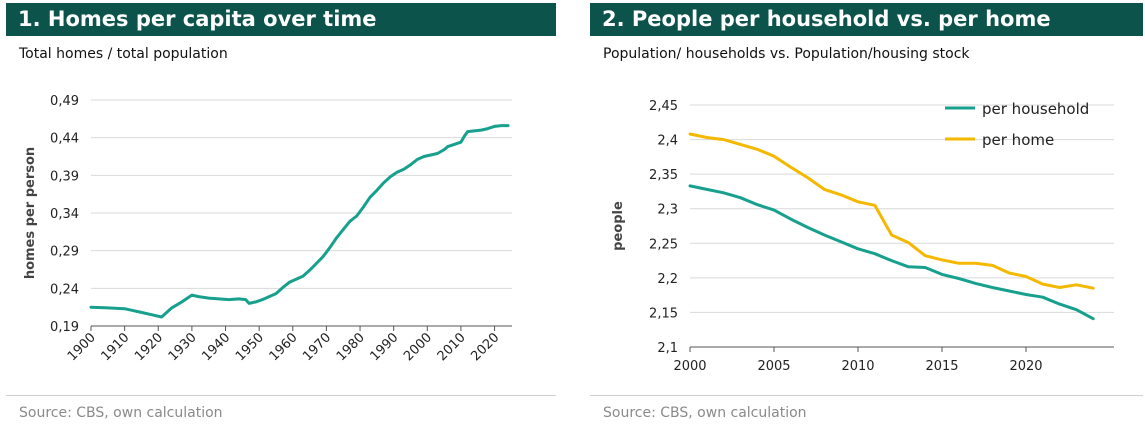 Image resolution: width=1145 pixels, height=428 pixels. What do you see at coordinates (384, 347) in the screenshot?
I see `x-tick-label: 1990` at bounding box center [384, 347].